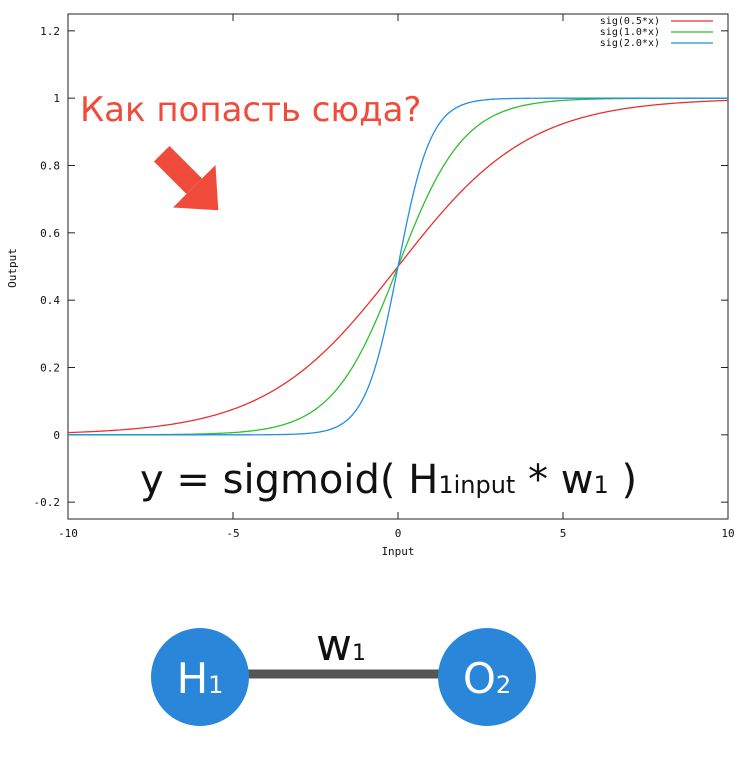  I want to click on y-tick-label: 0.2, so click(50, 368).